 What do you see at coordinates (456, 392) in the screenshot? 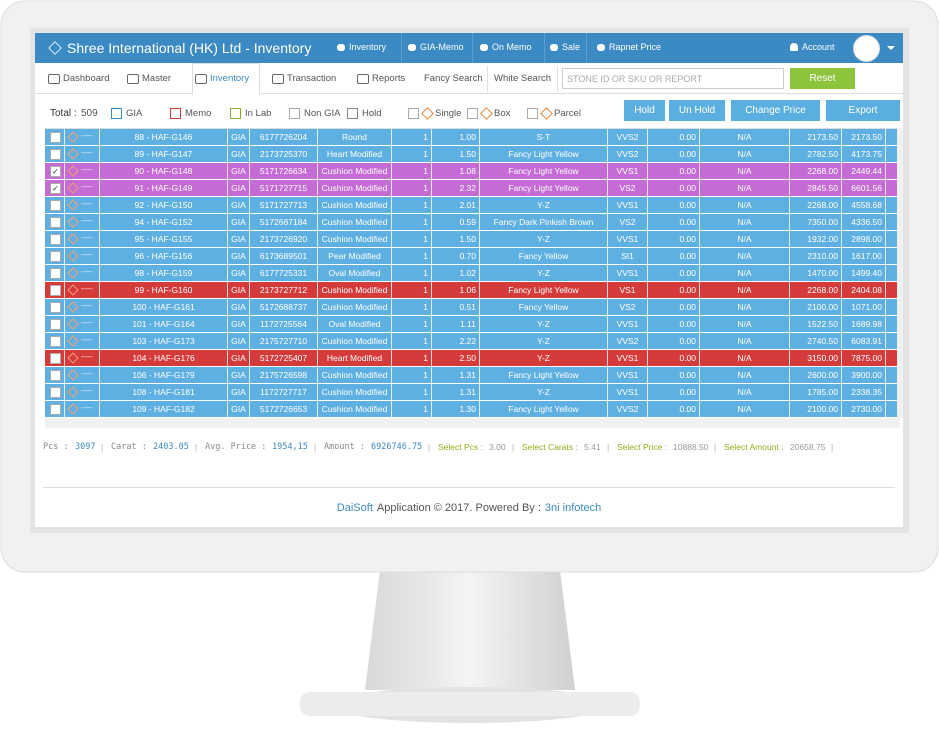
I see `table-cell: 1.31` at bounding box center [456, 392].